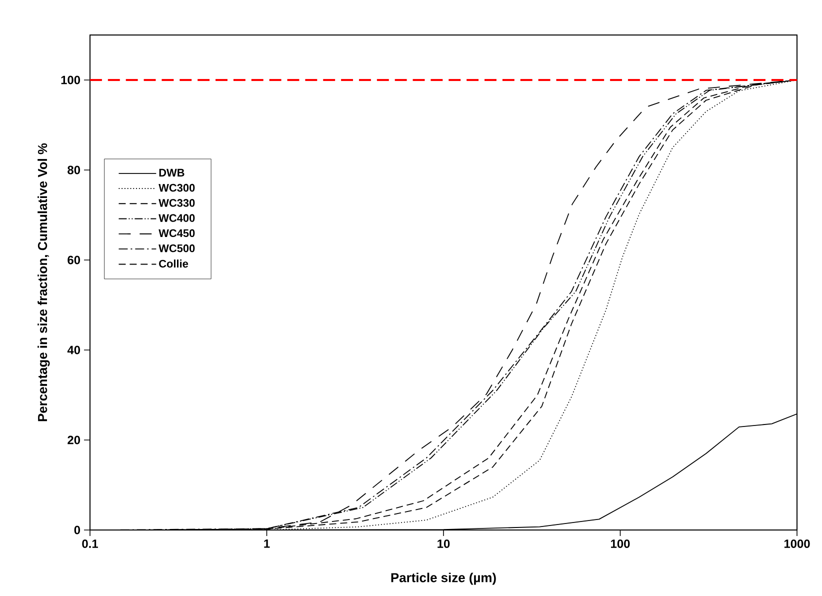 Image resolution: width=822 pixels, height=596 pixels. What do you see at coordinates (77, 530) in the screenshot?
I see `y-tick-label: 0` at bounding box center [77, 530].